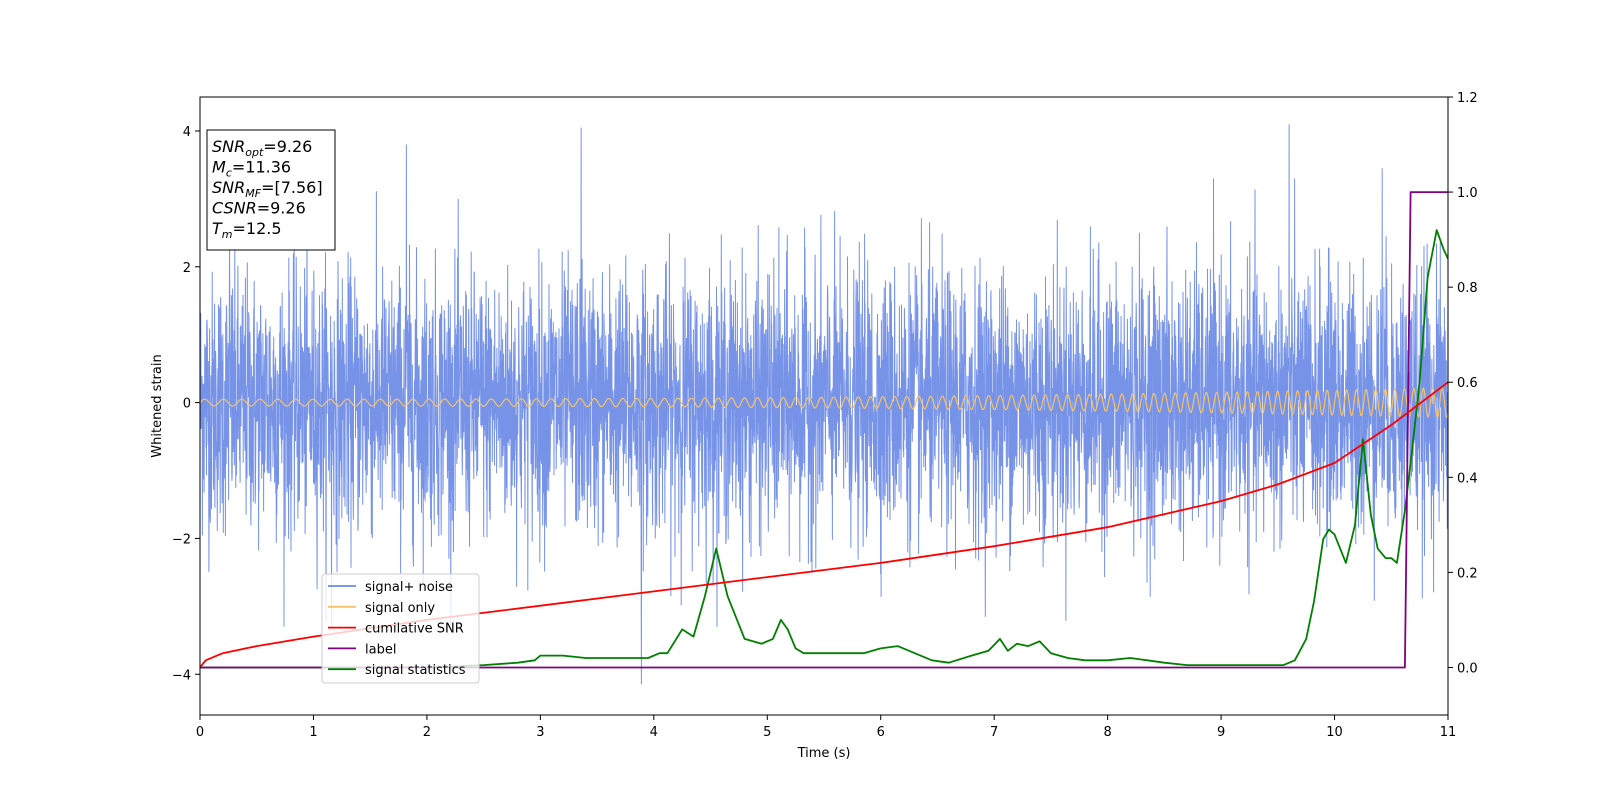 This screenshot has width=1600, height=800. What do you see at coordinates (427, 732) in the screenshot?
I see `x-tick-label: 2` at bounding box center [427, 732].